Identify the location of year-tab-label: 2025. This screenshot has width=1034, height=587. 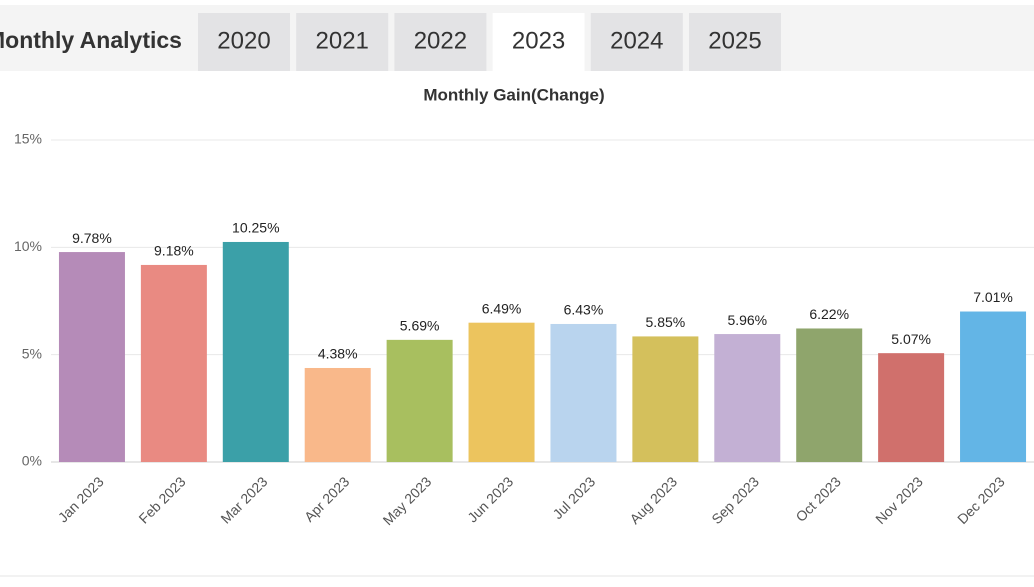
(734, 40).